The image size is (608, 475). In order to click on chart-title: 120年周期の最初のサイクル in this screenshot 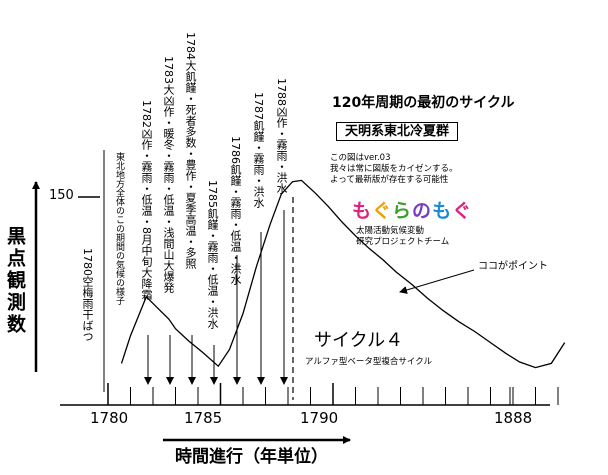, I will do `click(423, 103)`.